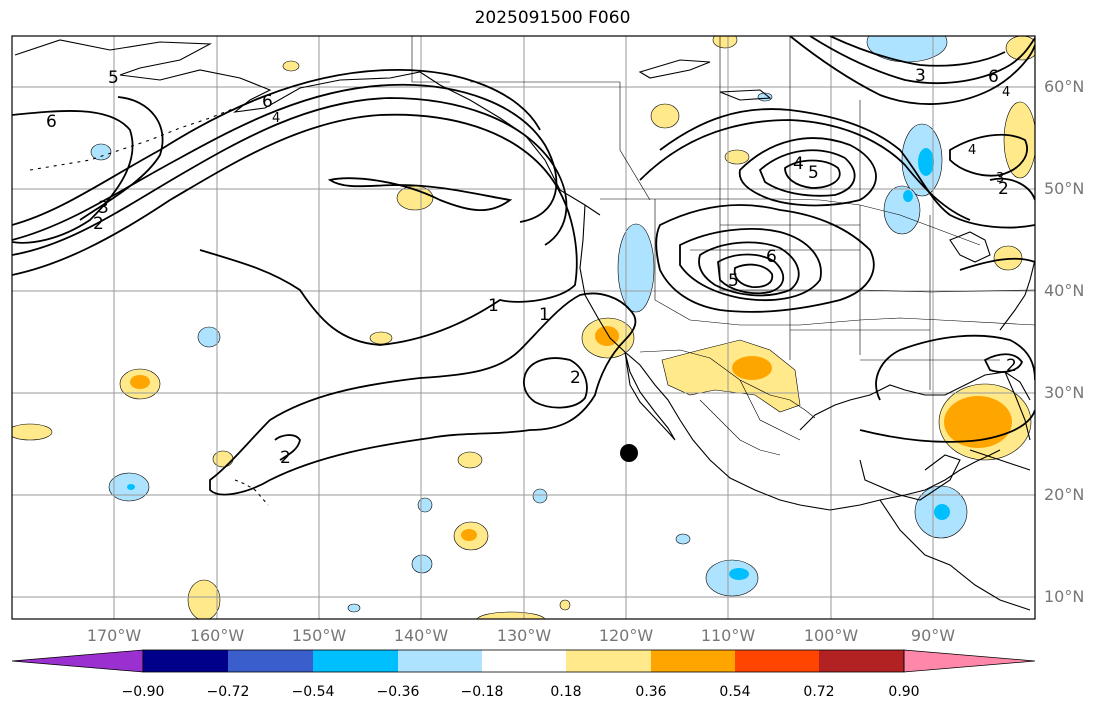  Describe the element at coordinates (1000, 460) in the screenshot. I see `cuba` at that location.